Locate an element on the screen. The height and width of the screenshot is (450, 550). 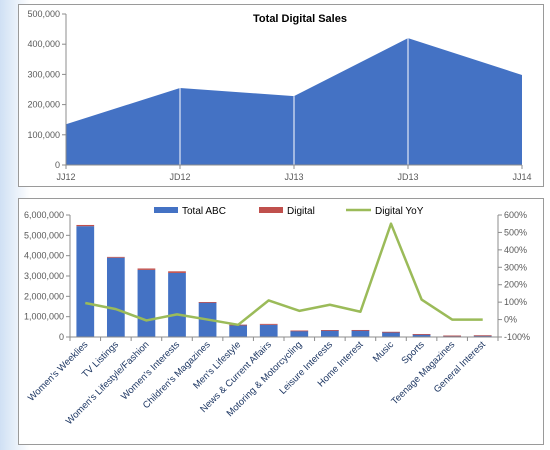
left-tick-label: 5,000,000 is located at coordinates (44, 235).